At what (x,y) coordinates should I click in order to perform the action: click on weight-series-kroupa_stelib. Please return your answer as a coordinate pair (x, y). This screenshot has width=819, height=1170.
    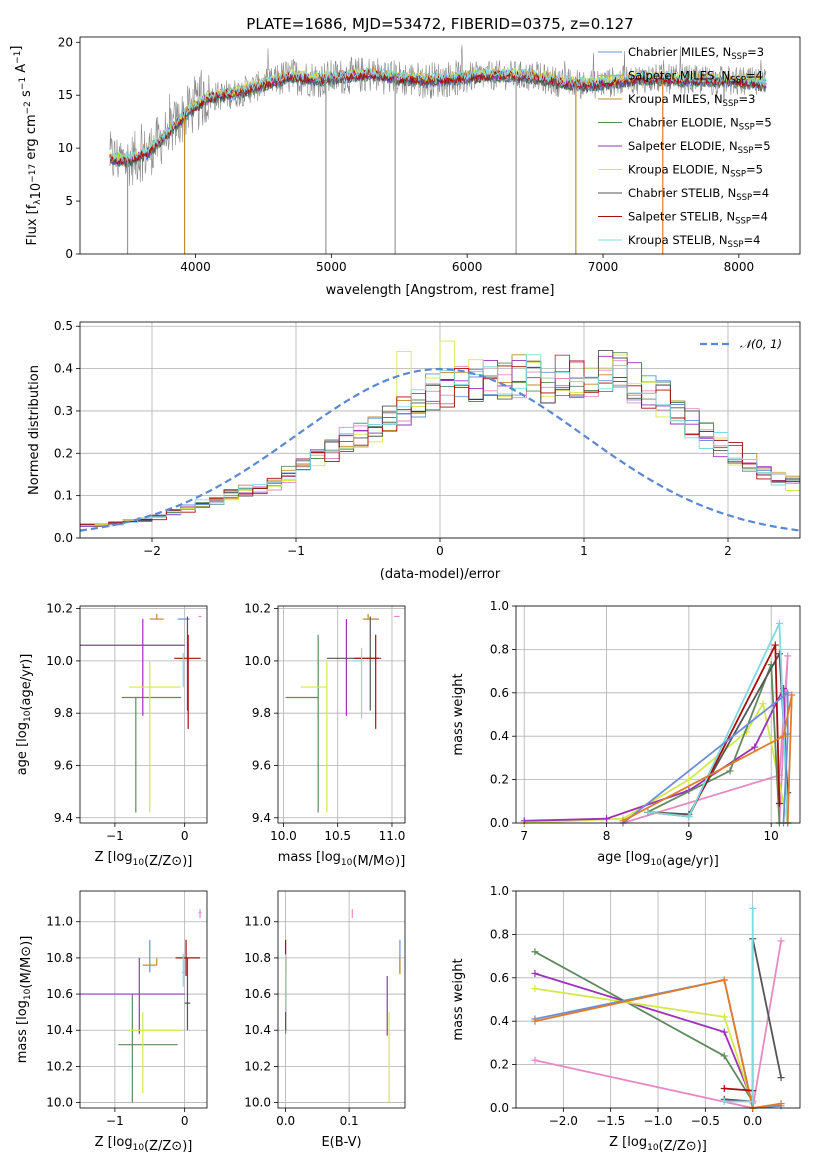
    Looking at the image, I should click on (718, 723).